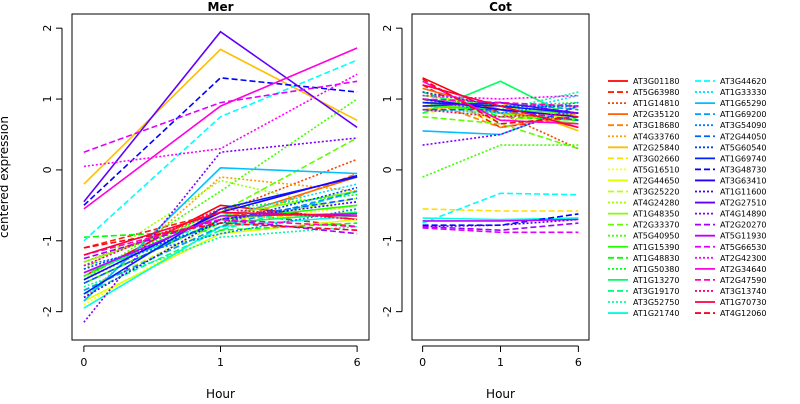  I want to click on legend-label: AT5G11930, so click(743, 236).